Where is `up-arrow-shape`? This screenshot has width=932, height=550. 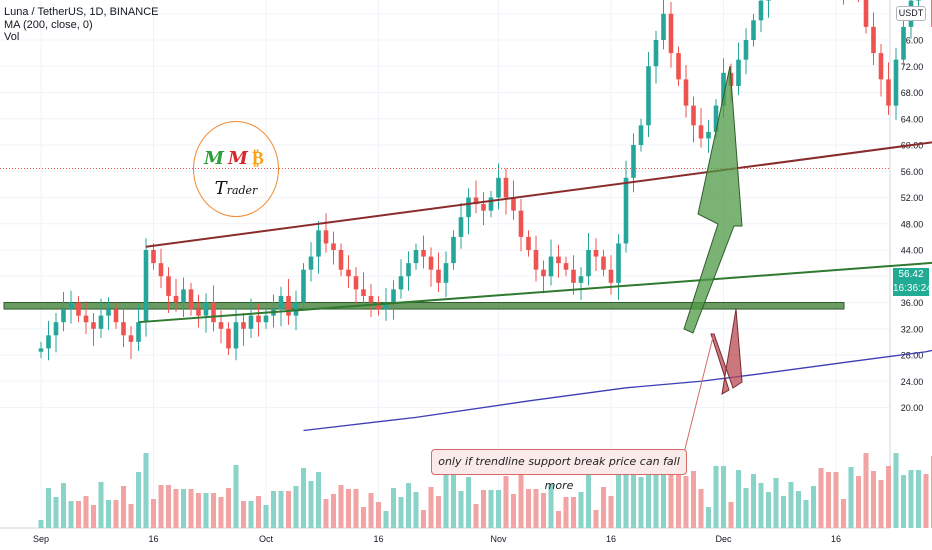 up-arrow-shape is located at coordinates (713, 200).